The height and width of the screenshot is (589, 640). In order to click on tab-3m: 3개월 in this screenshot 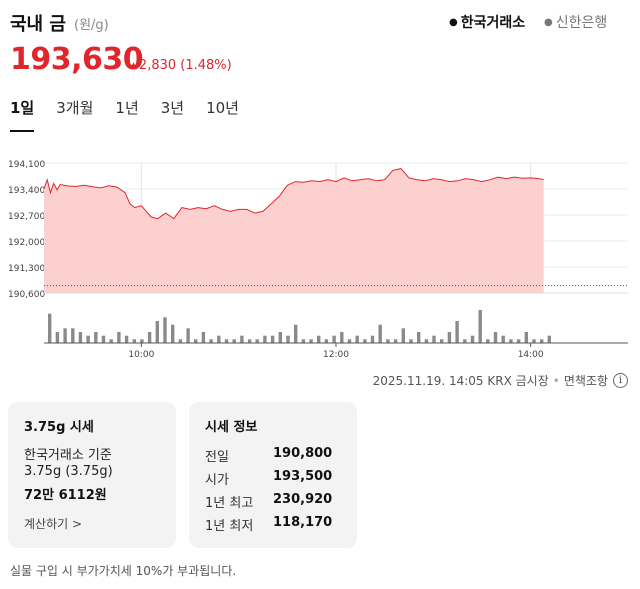, I will do `click(75, 108)`.